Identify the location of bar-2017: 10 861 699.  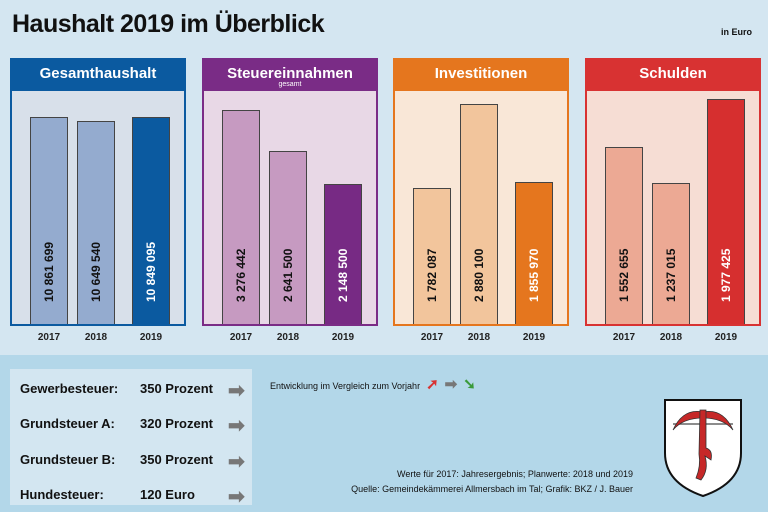
(49, 220).